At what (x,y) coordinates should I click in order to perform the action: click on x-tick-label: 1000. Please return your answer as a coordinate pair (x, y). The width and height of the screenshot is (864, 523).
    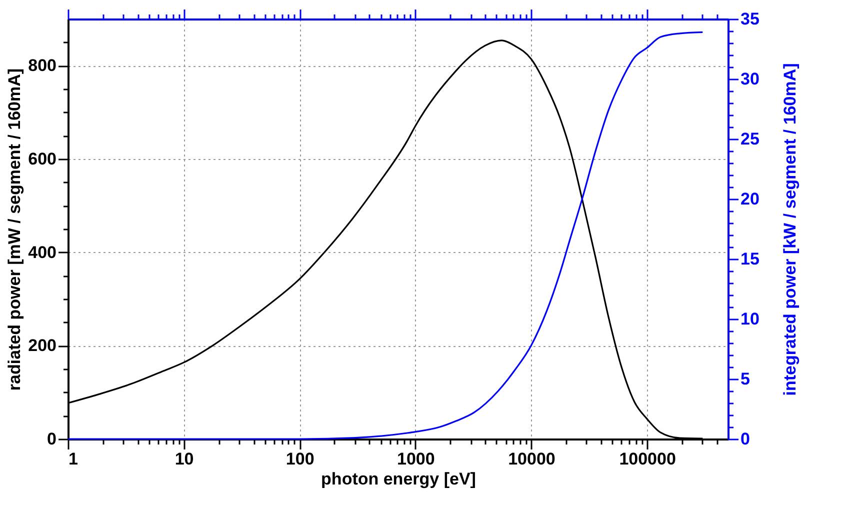
    Looking at the image, I should click on (416, 459).